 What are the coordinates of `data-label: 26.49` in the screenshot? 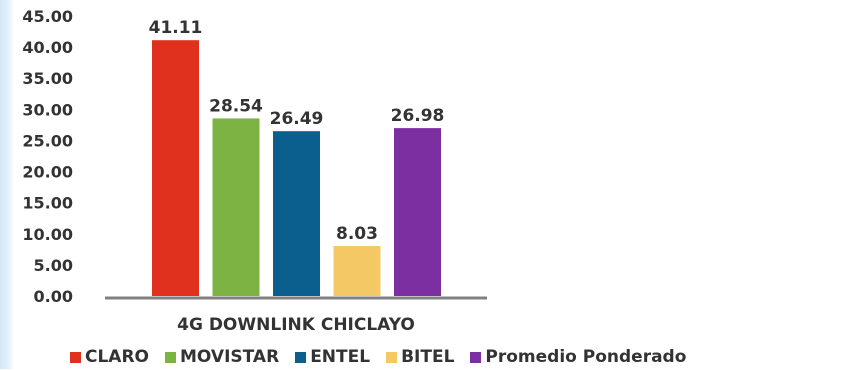 It's located at (297, 119).